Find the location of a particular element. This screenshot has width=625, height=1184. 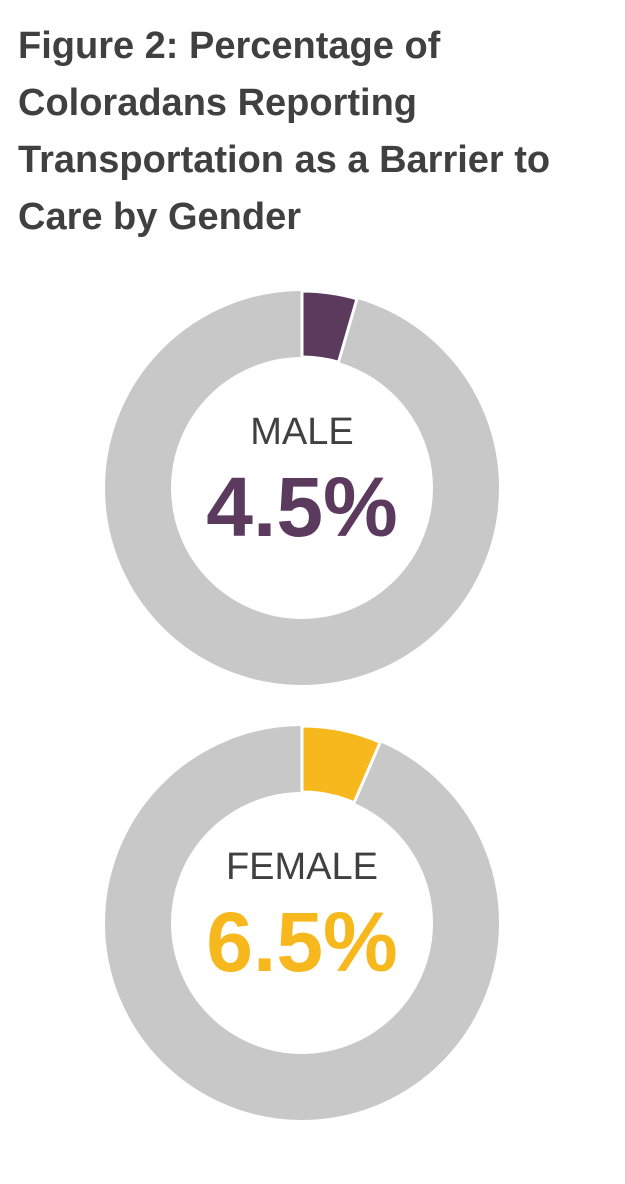

value-label: 6.5% is located at coordinates (301, 942).